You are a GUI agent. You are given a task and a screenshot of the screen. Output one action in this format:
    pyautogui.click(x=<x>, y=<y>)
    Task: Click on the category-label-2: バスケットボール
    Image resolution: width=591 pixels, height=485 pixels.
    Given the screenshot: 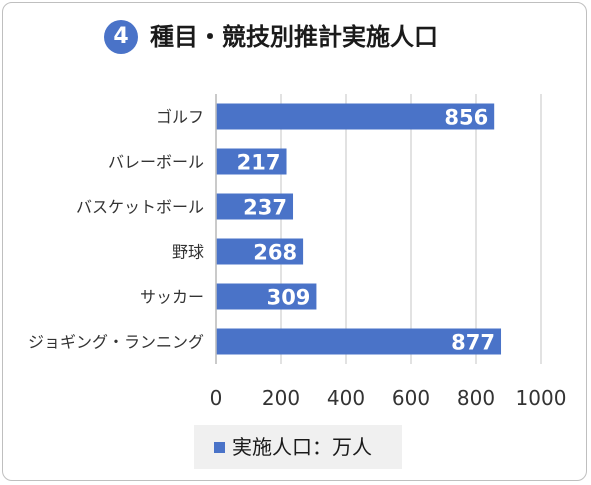 What is the action you would take?
    pyautogui.click(x=140, y=207)
    